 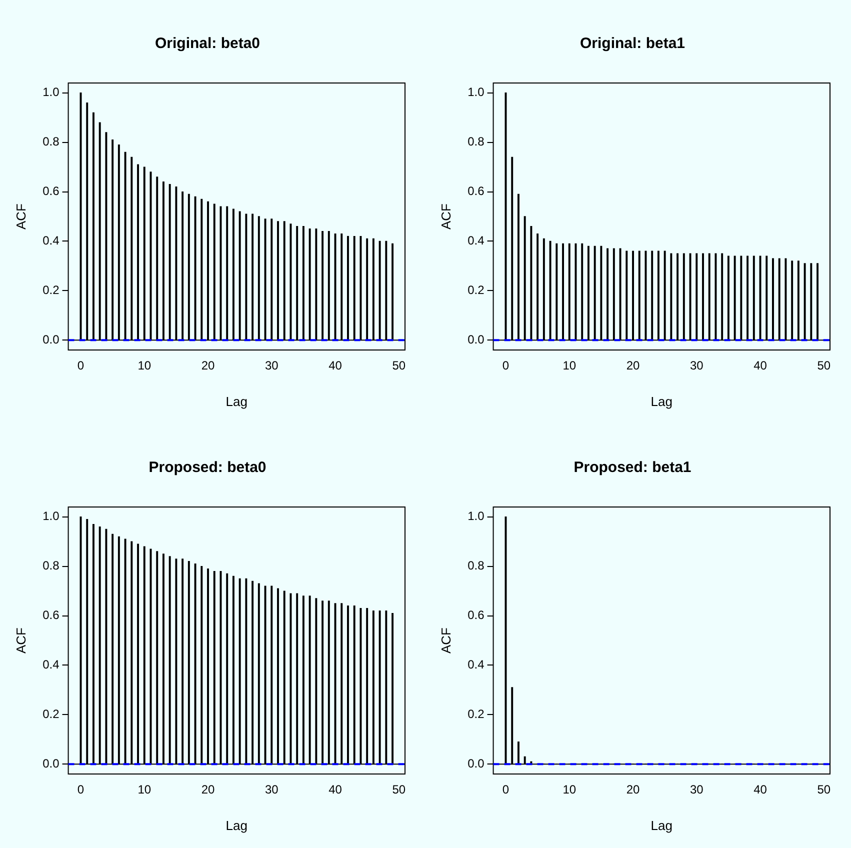 What do you see at coordinates (633, 43) in the screenshot?
I see `chart-title: Original: beta1` at bounding box center [633, 43].